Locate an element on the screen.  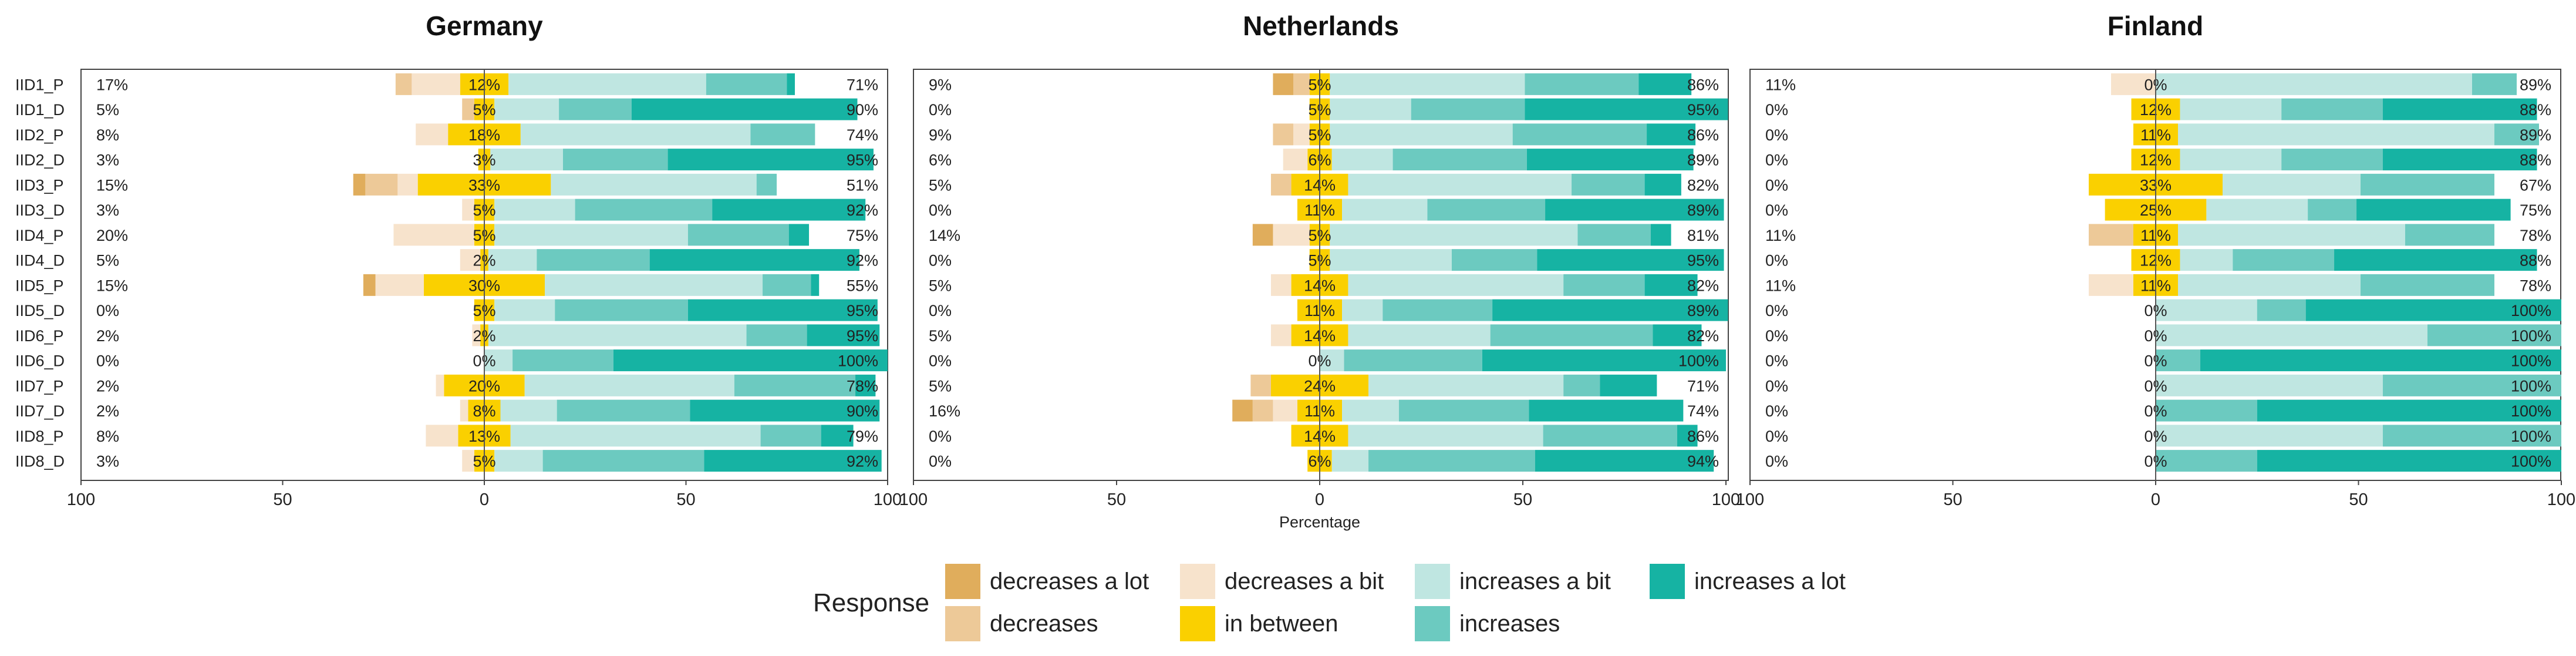
category-label: IID8_D is located at coordinates (40, 461).